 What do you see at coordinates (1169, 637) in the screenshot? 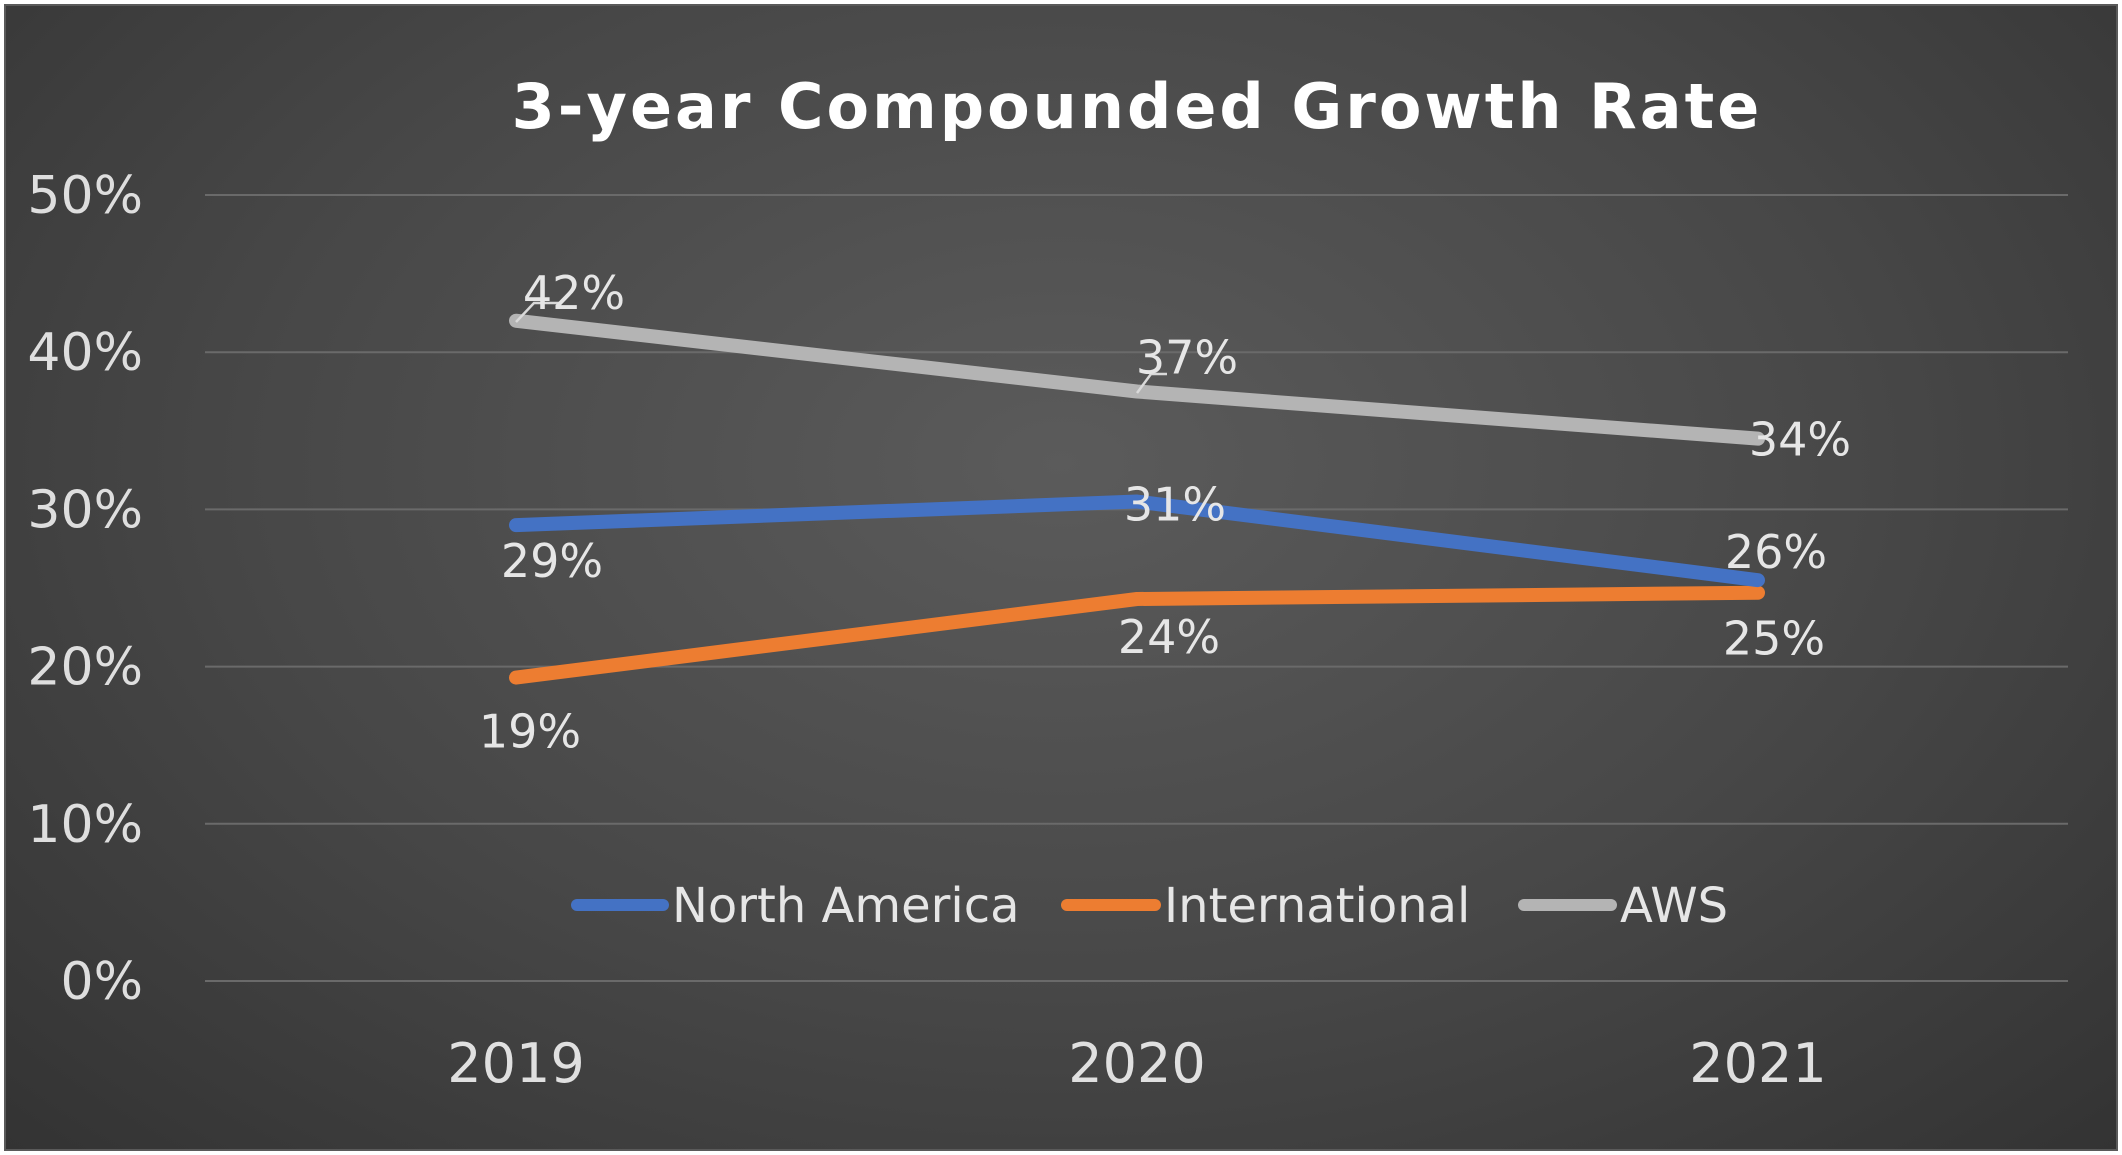
I see `data-label: 24%` at bounding box center [1169, 637].